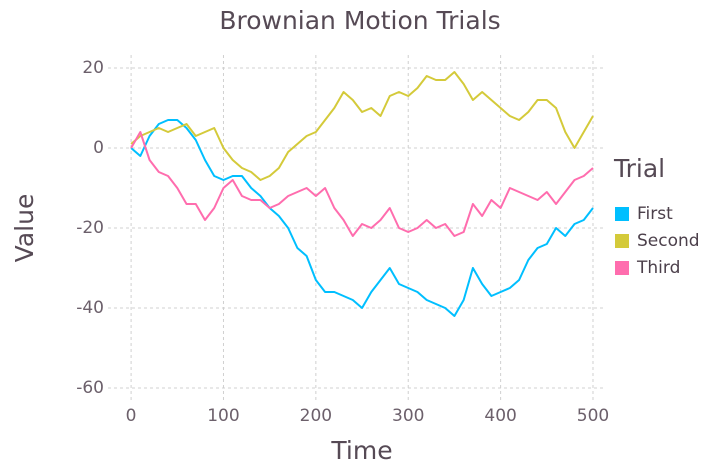 Image resolution: width=718 pixels, height=474 pixels. I want to click on legend-label: First, so click(655, 214).